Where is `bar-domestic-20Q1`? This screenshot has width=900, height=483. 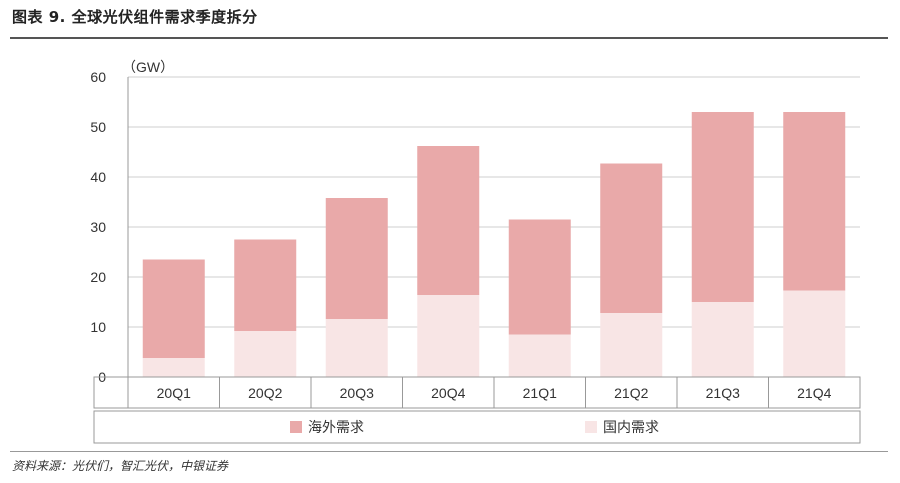
bar-domestic-20Q1 is located at coordinates (173, 367).